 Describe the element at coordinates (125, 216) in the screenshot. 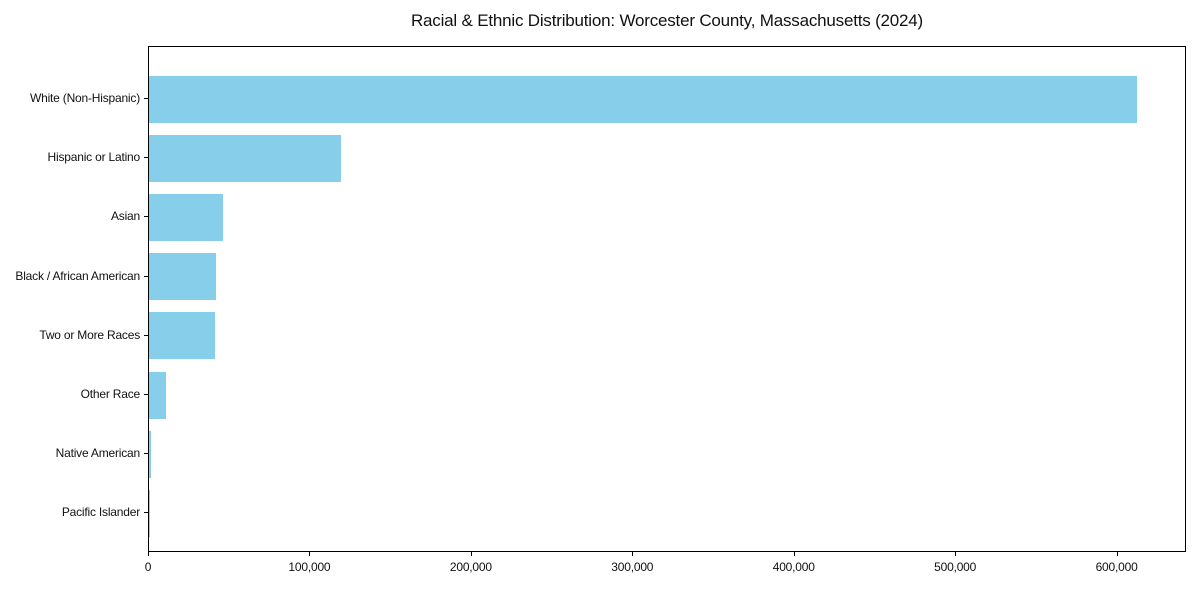

I see `ytick-label: Asian` at that location.